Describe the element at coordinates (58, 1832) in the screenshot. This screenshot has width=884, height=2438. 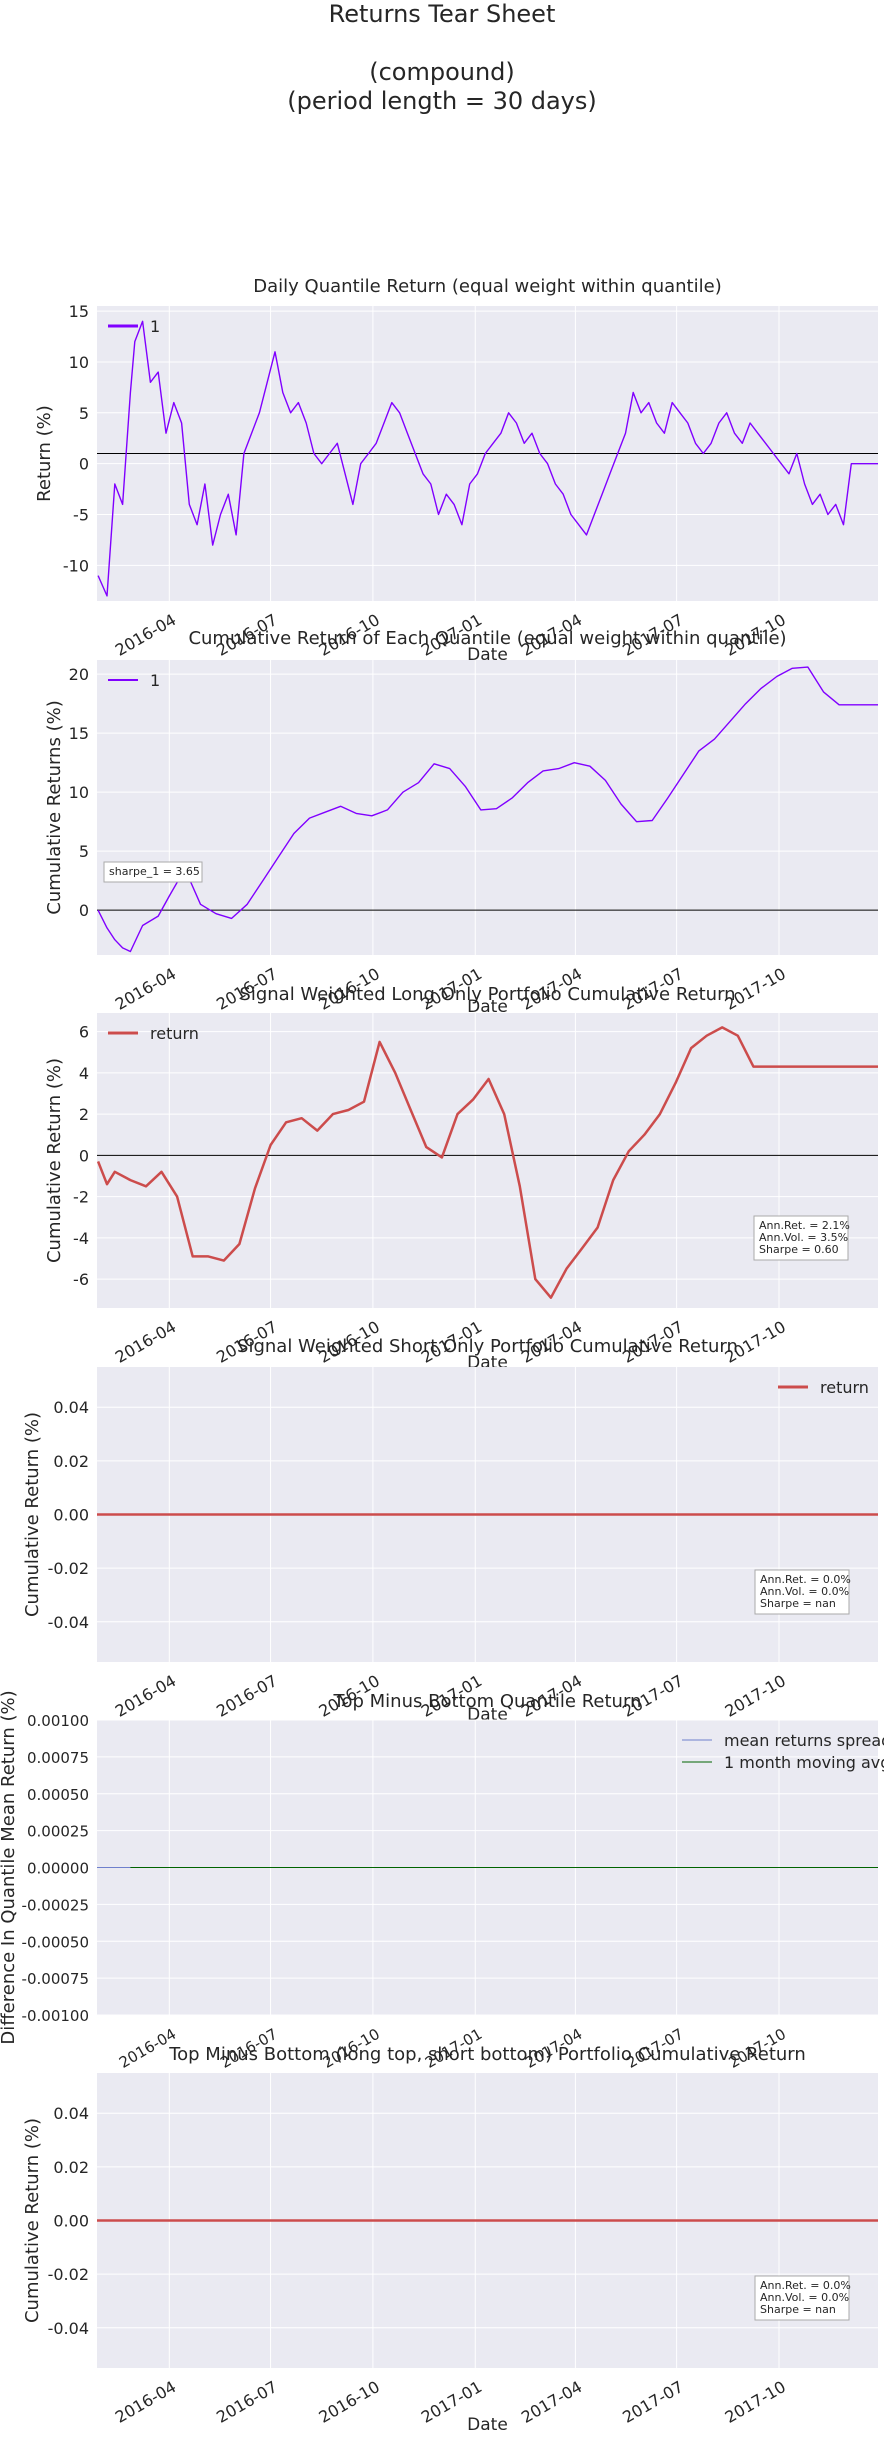
I see `y-tick-label: 0.00025` at that location.